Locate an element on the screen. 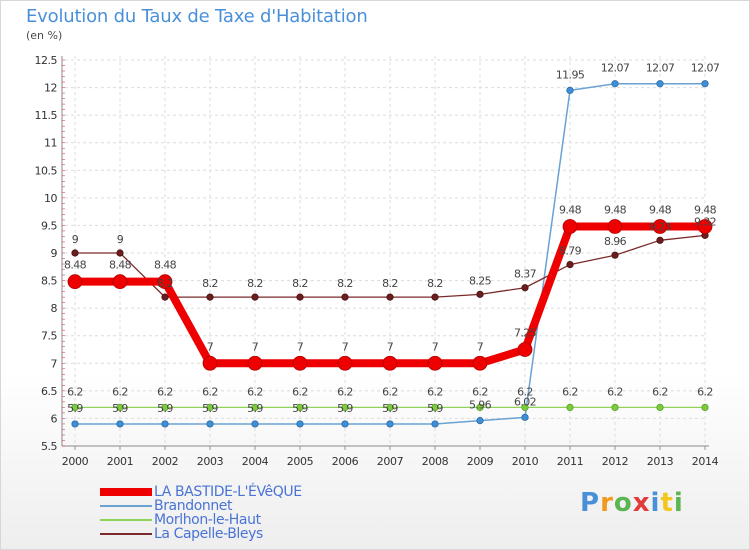 Image resolution: width=750 pixels, height=550 pixels. y-tick-label: 7.5 is located at coordinates (49, 336).